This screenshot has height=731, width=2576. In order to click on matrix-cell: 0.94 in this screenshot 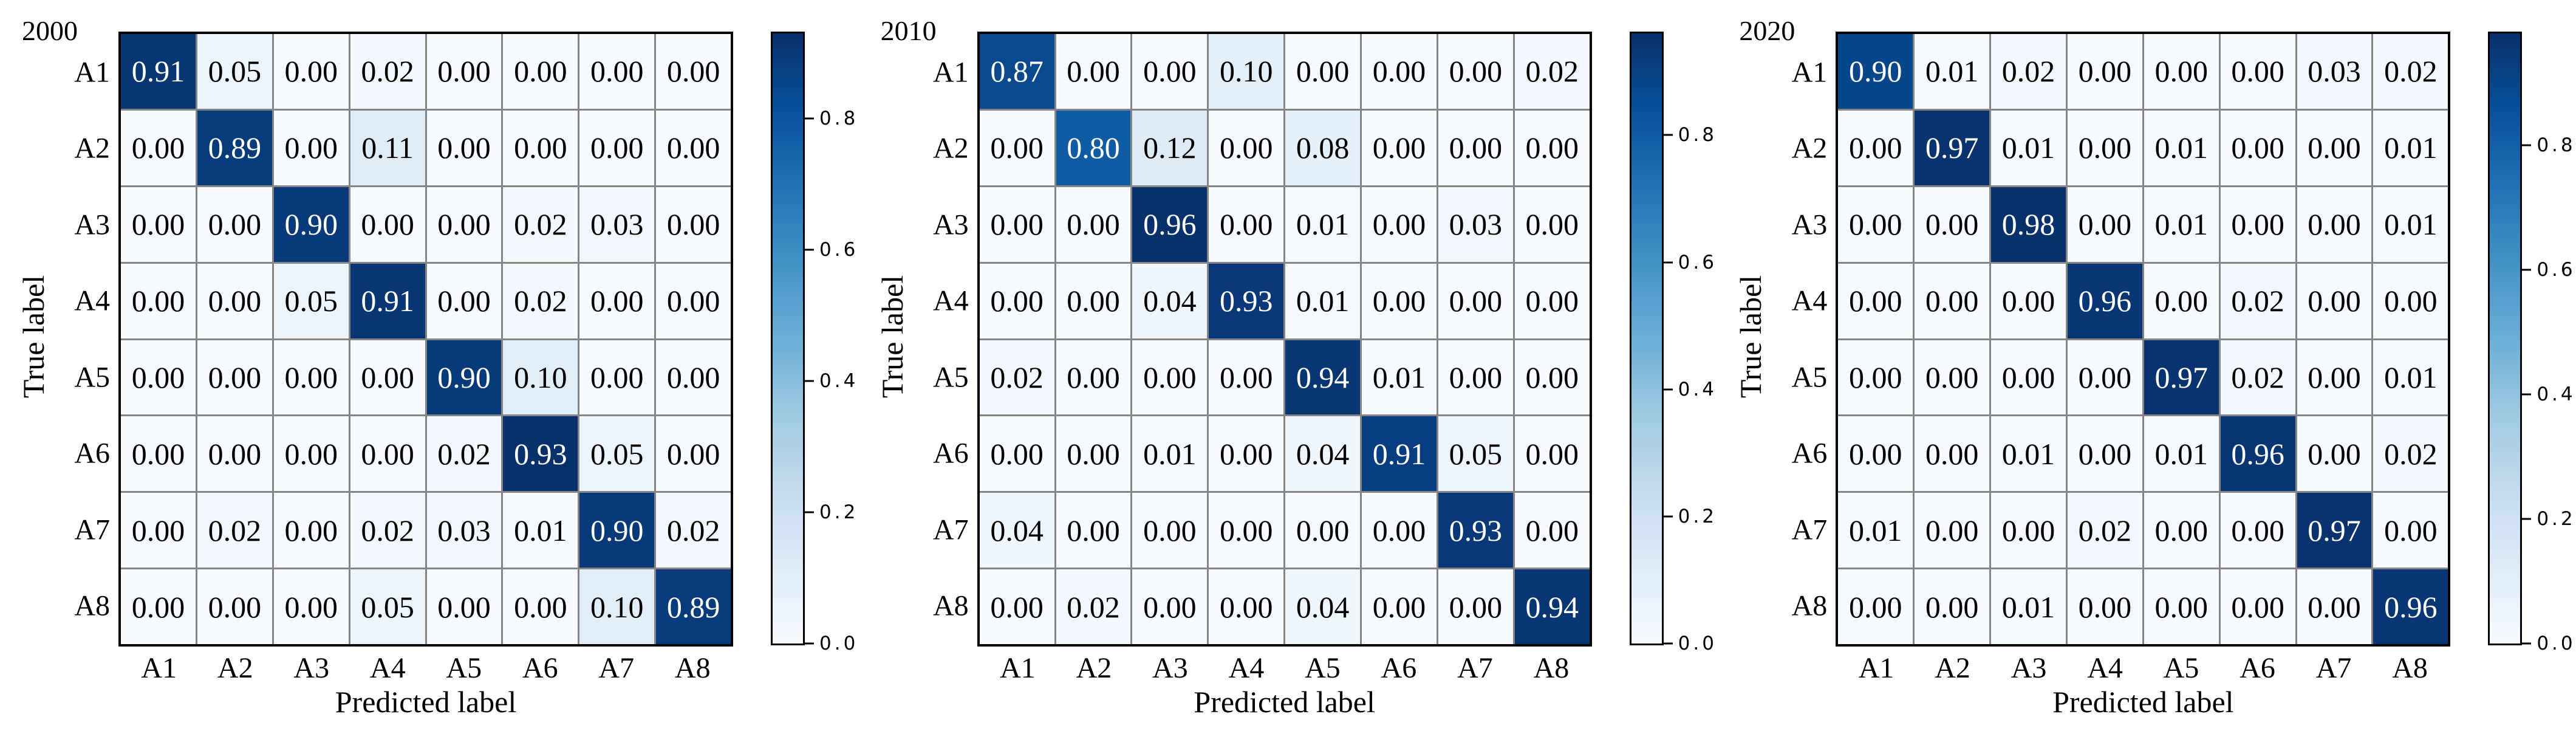, I will do `click(1552, 607)`.